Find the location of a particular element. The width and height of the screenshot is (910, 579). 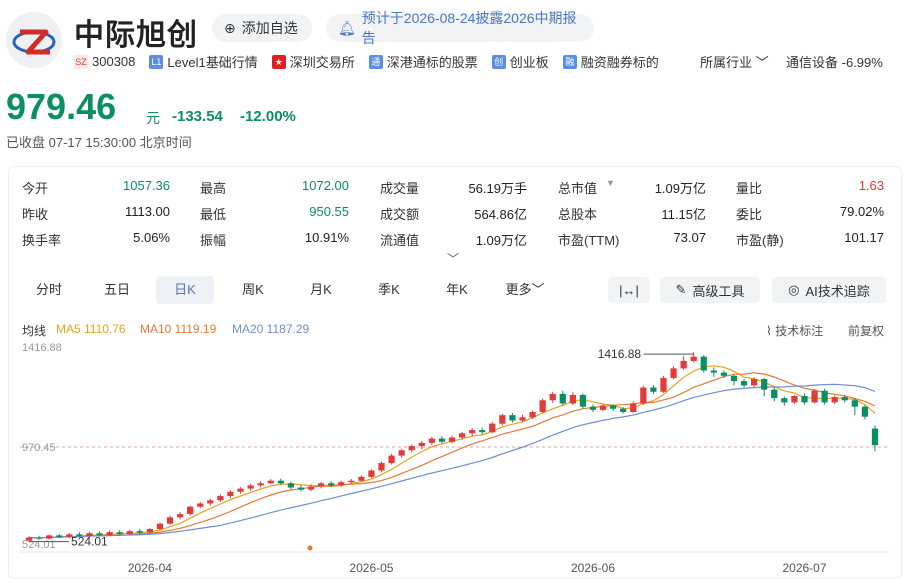

add-watchlist-button: ⊕ 添加自选 is located at coordinates (262, 28).